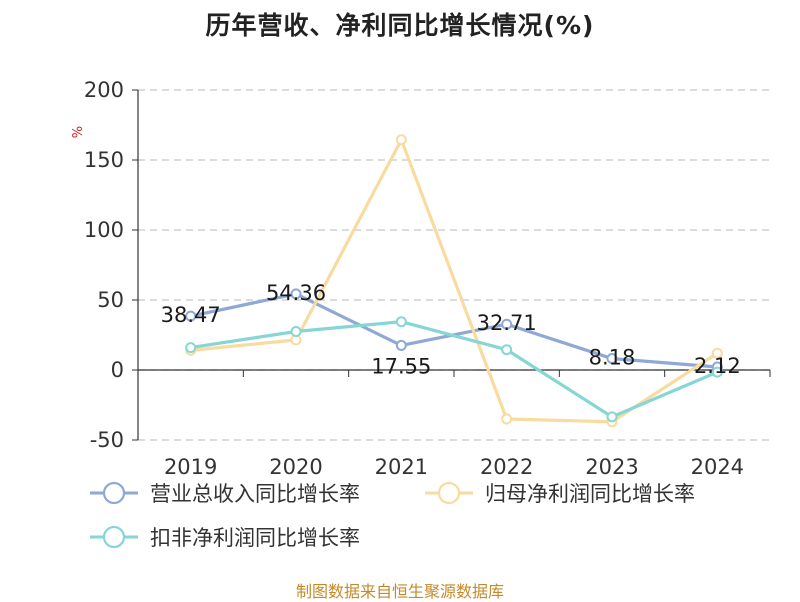  Describe the element at coordinates (110, 300) in the screenshot. I see `y-tick-label: 50` at that location.